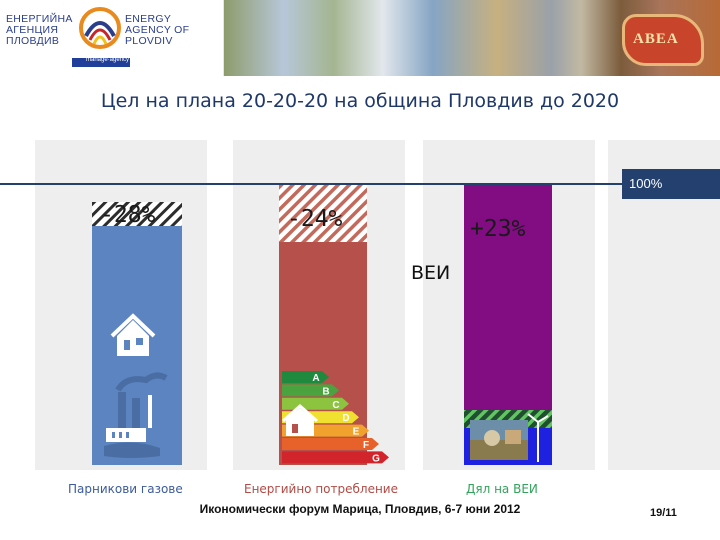 The width and height of the screenshot is (720, 540). I want to click on small-house-icon, so click(300, 419).